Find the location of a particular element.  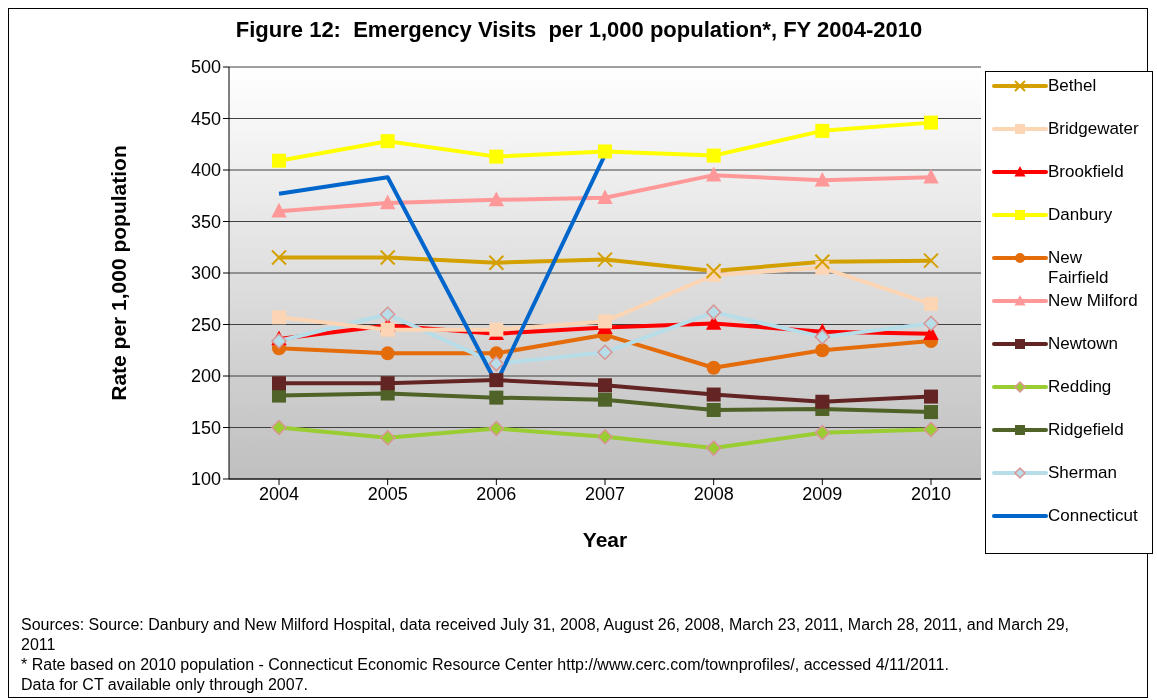

legend-label: Bridgewater is located at coordinates (1094, 129).